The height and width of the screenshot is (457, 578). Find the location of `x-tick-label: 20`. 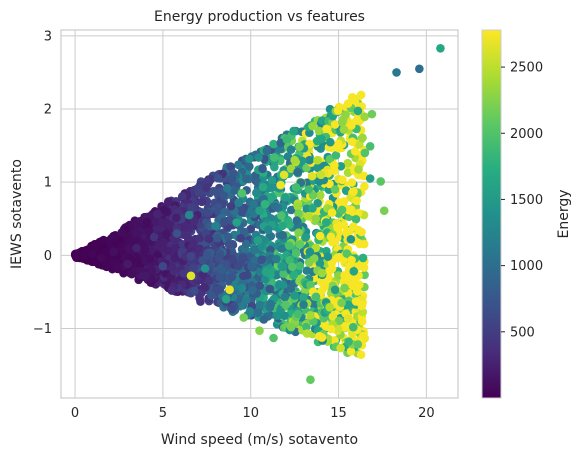

x-tick-label: 20 is located at coordinates (426, 413).